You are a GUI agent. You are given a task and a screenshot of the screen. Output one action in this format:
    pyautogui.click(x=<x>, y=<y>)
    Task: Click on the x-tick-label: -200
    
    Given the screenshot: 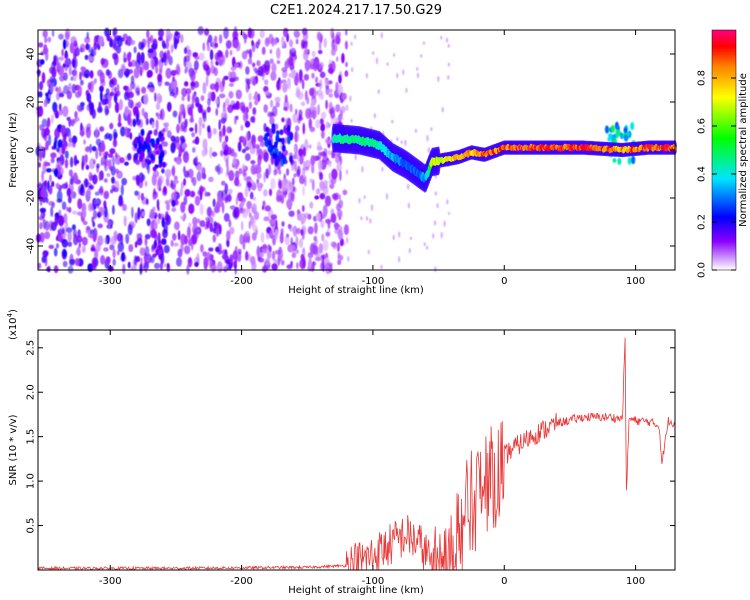 What is the action you would take?
    pyautogui.click(x=241, y=281)
    